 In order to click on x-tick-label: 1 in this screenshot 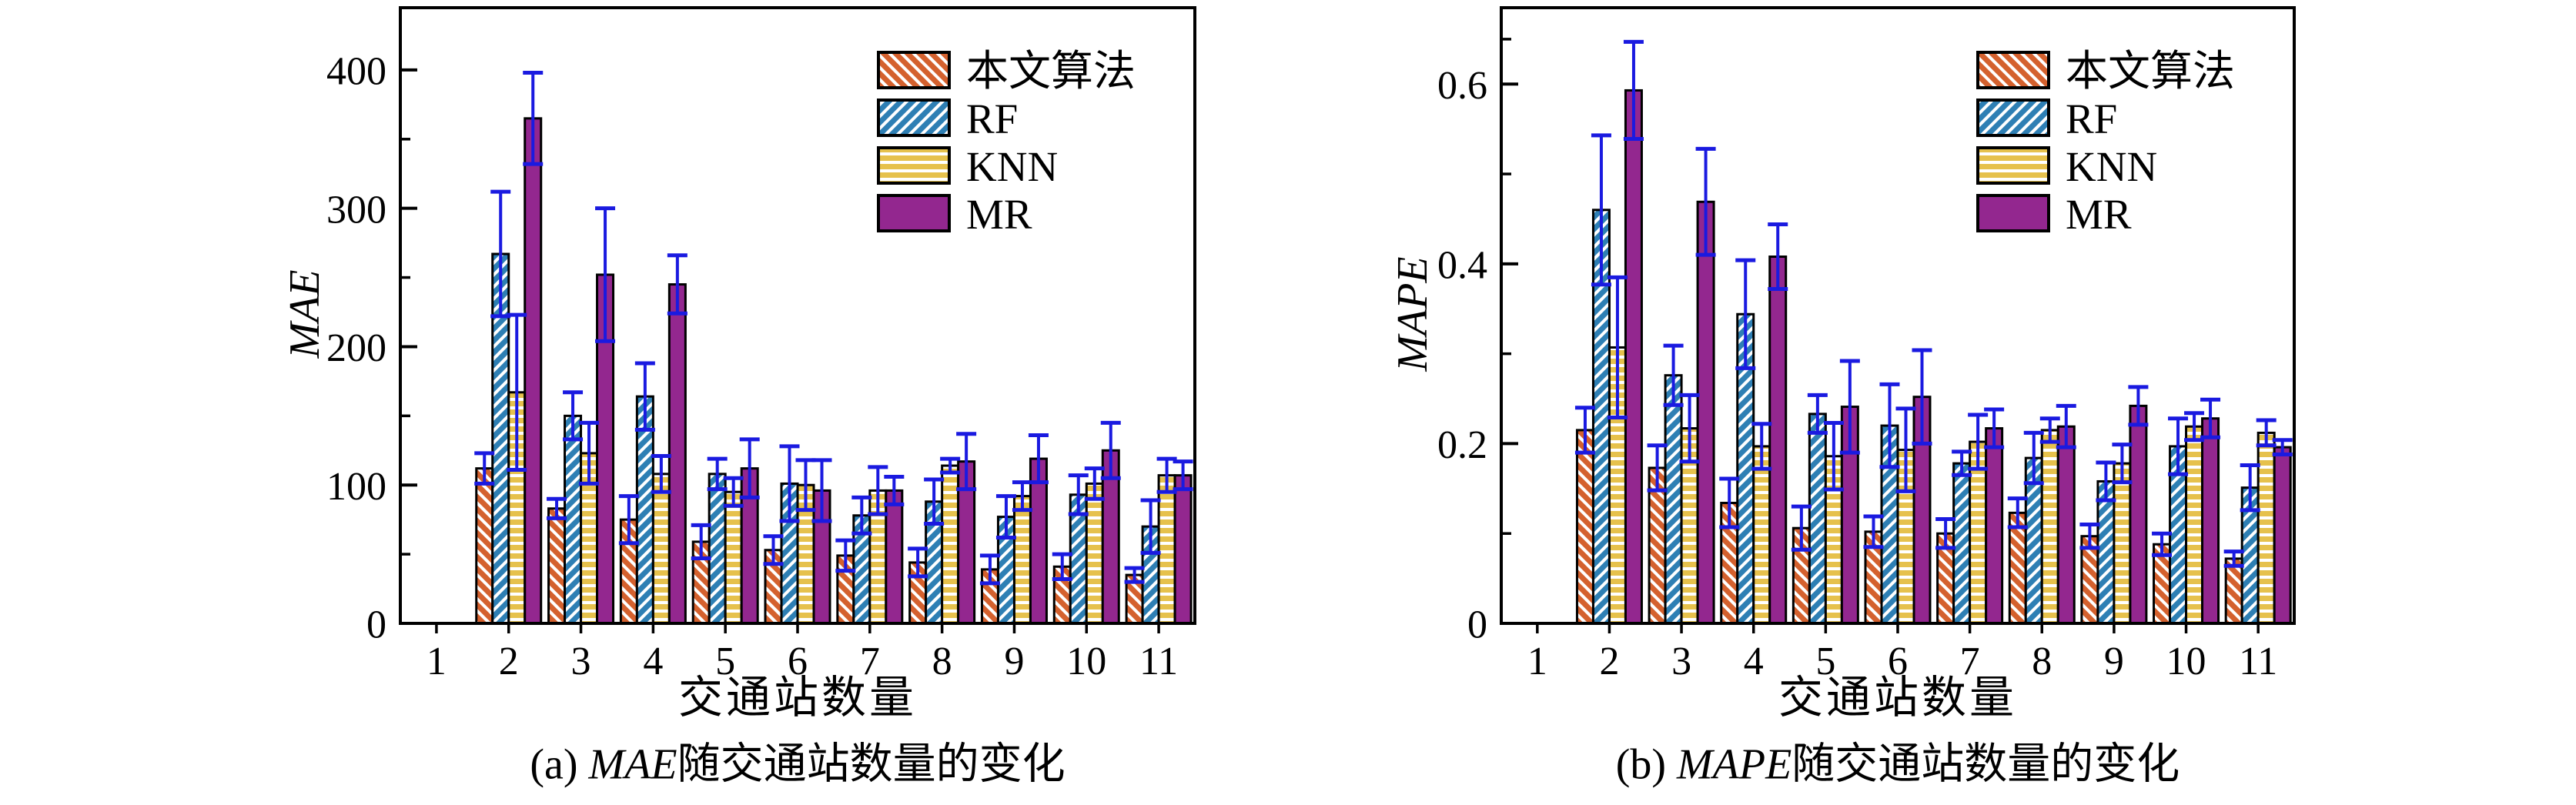, I will do `click(1537, 661)`.